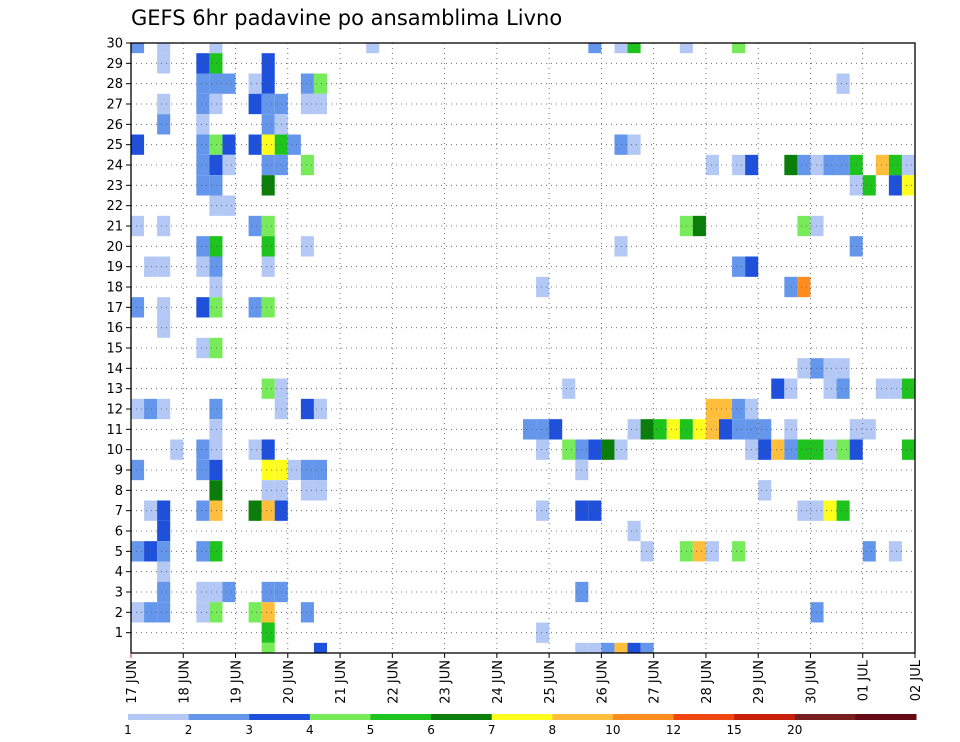 This screenshot has height=742, width=960. What do you see at coordinates (612, 730) in the screenshot?
I see `colorbar-label: 10` at bounding box center [612, 730].